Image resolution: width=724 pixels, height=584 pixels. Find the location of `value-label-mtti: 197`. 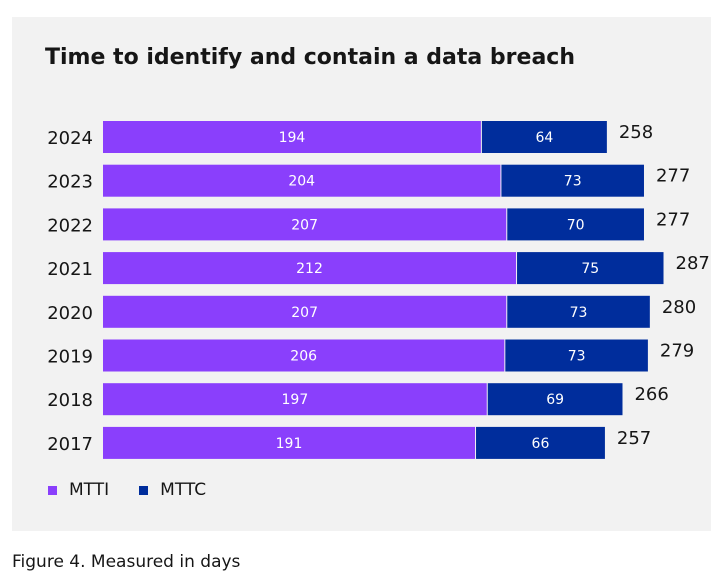

value-label-mtti: 197 is located at coordinates (295, 400).